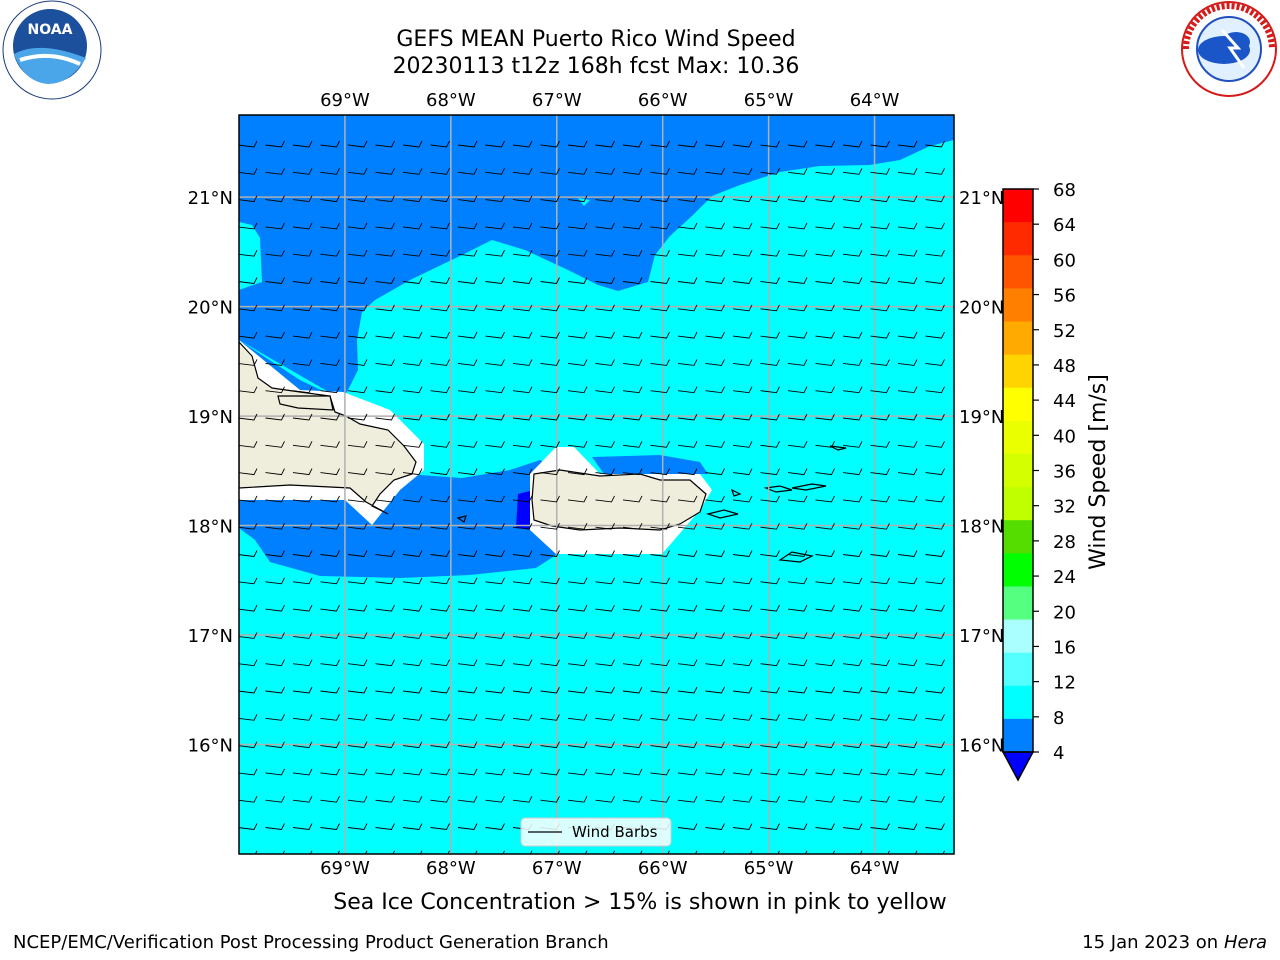 This screenshot has width=1280, height=960. Describe the element at coordinates (1174, 942) in the screenshot. I see `footer-date: 15 Jan 2023 on Hera` at that location.